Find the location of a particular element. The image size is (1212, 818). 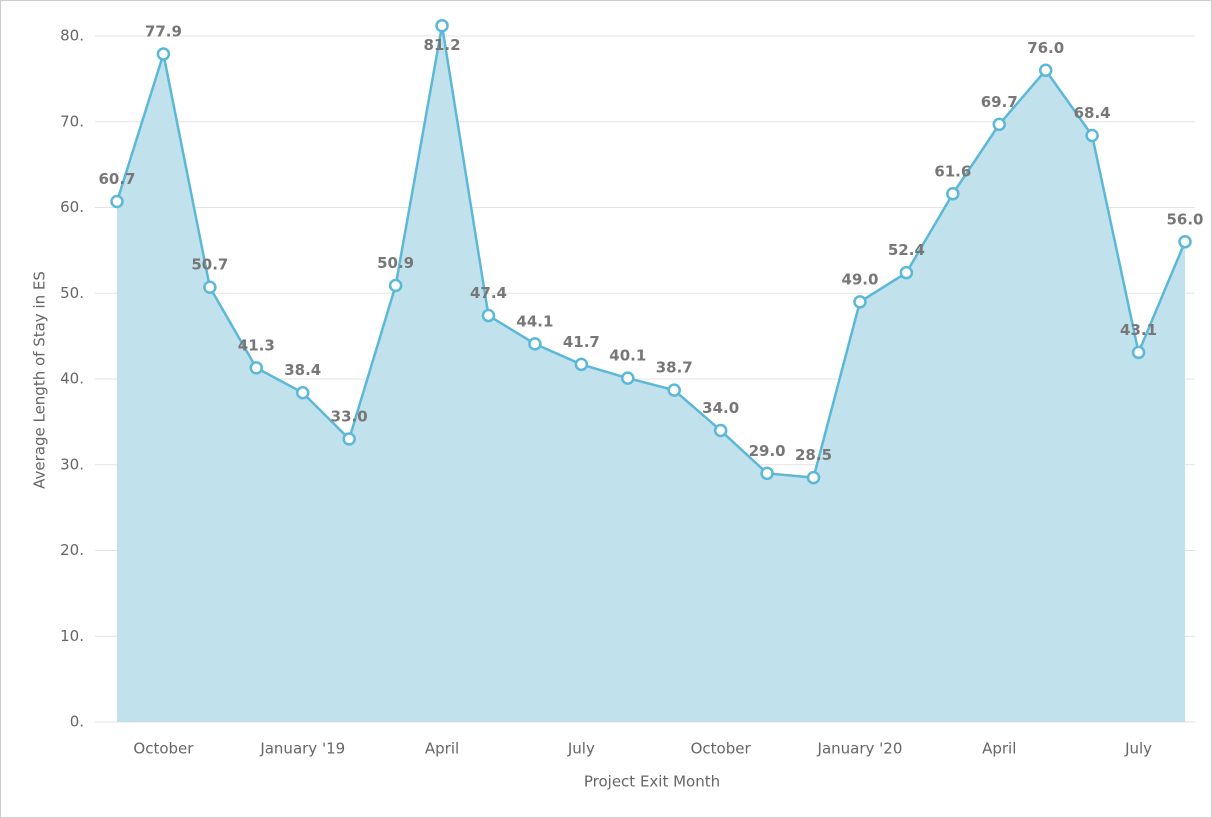

x-axis-title: Project Exit Month is located at coordinates (652, 782).